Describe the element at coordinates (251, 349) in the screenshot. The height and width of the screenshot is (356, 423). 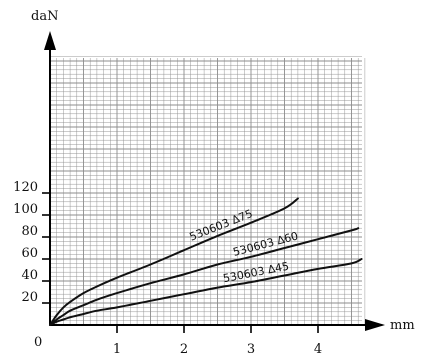
I see `x-tick-label: 3` at that location.